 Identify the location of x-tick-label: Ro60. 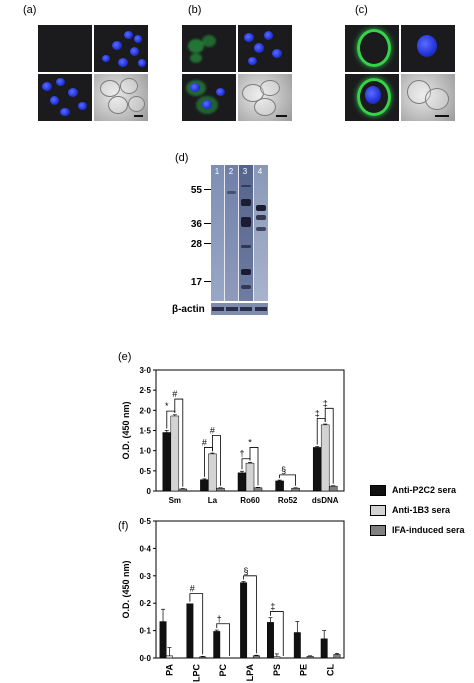
(250, 500).